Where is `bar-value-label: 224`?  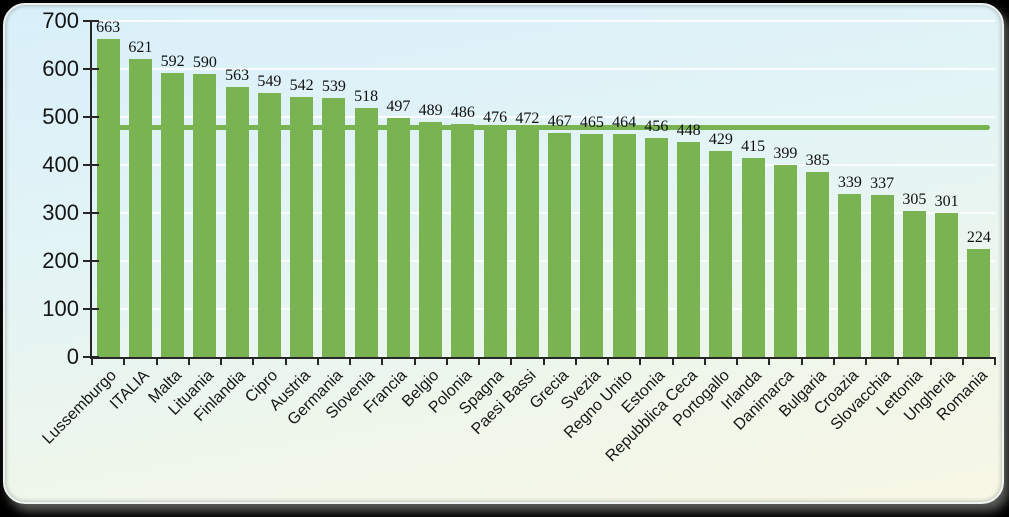 bar-value-label: 224 is located at coordinates (978, 238).